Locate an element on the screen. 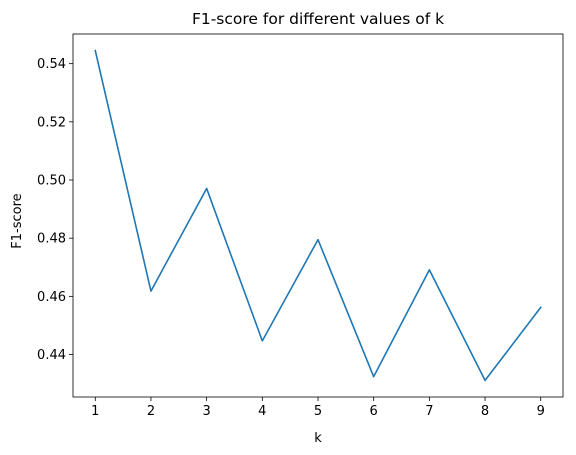 The width and height of the screenshot is (576, 455). y-tick-label: 0.54 is located at coordinates (51, 64).